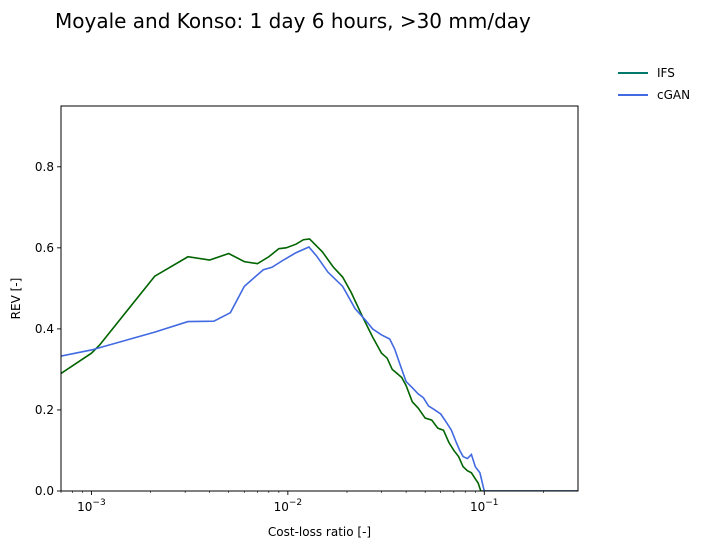  What do you see at coordinates (91, 506) in the screenshot?
I see `x-tick-label: 10⁻³` at bounding box center [91, 506].